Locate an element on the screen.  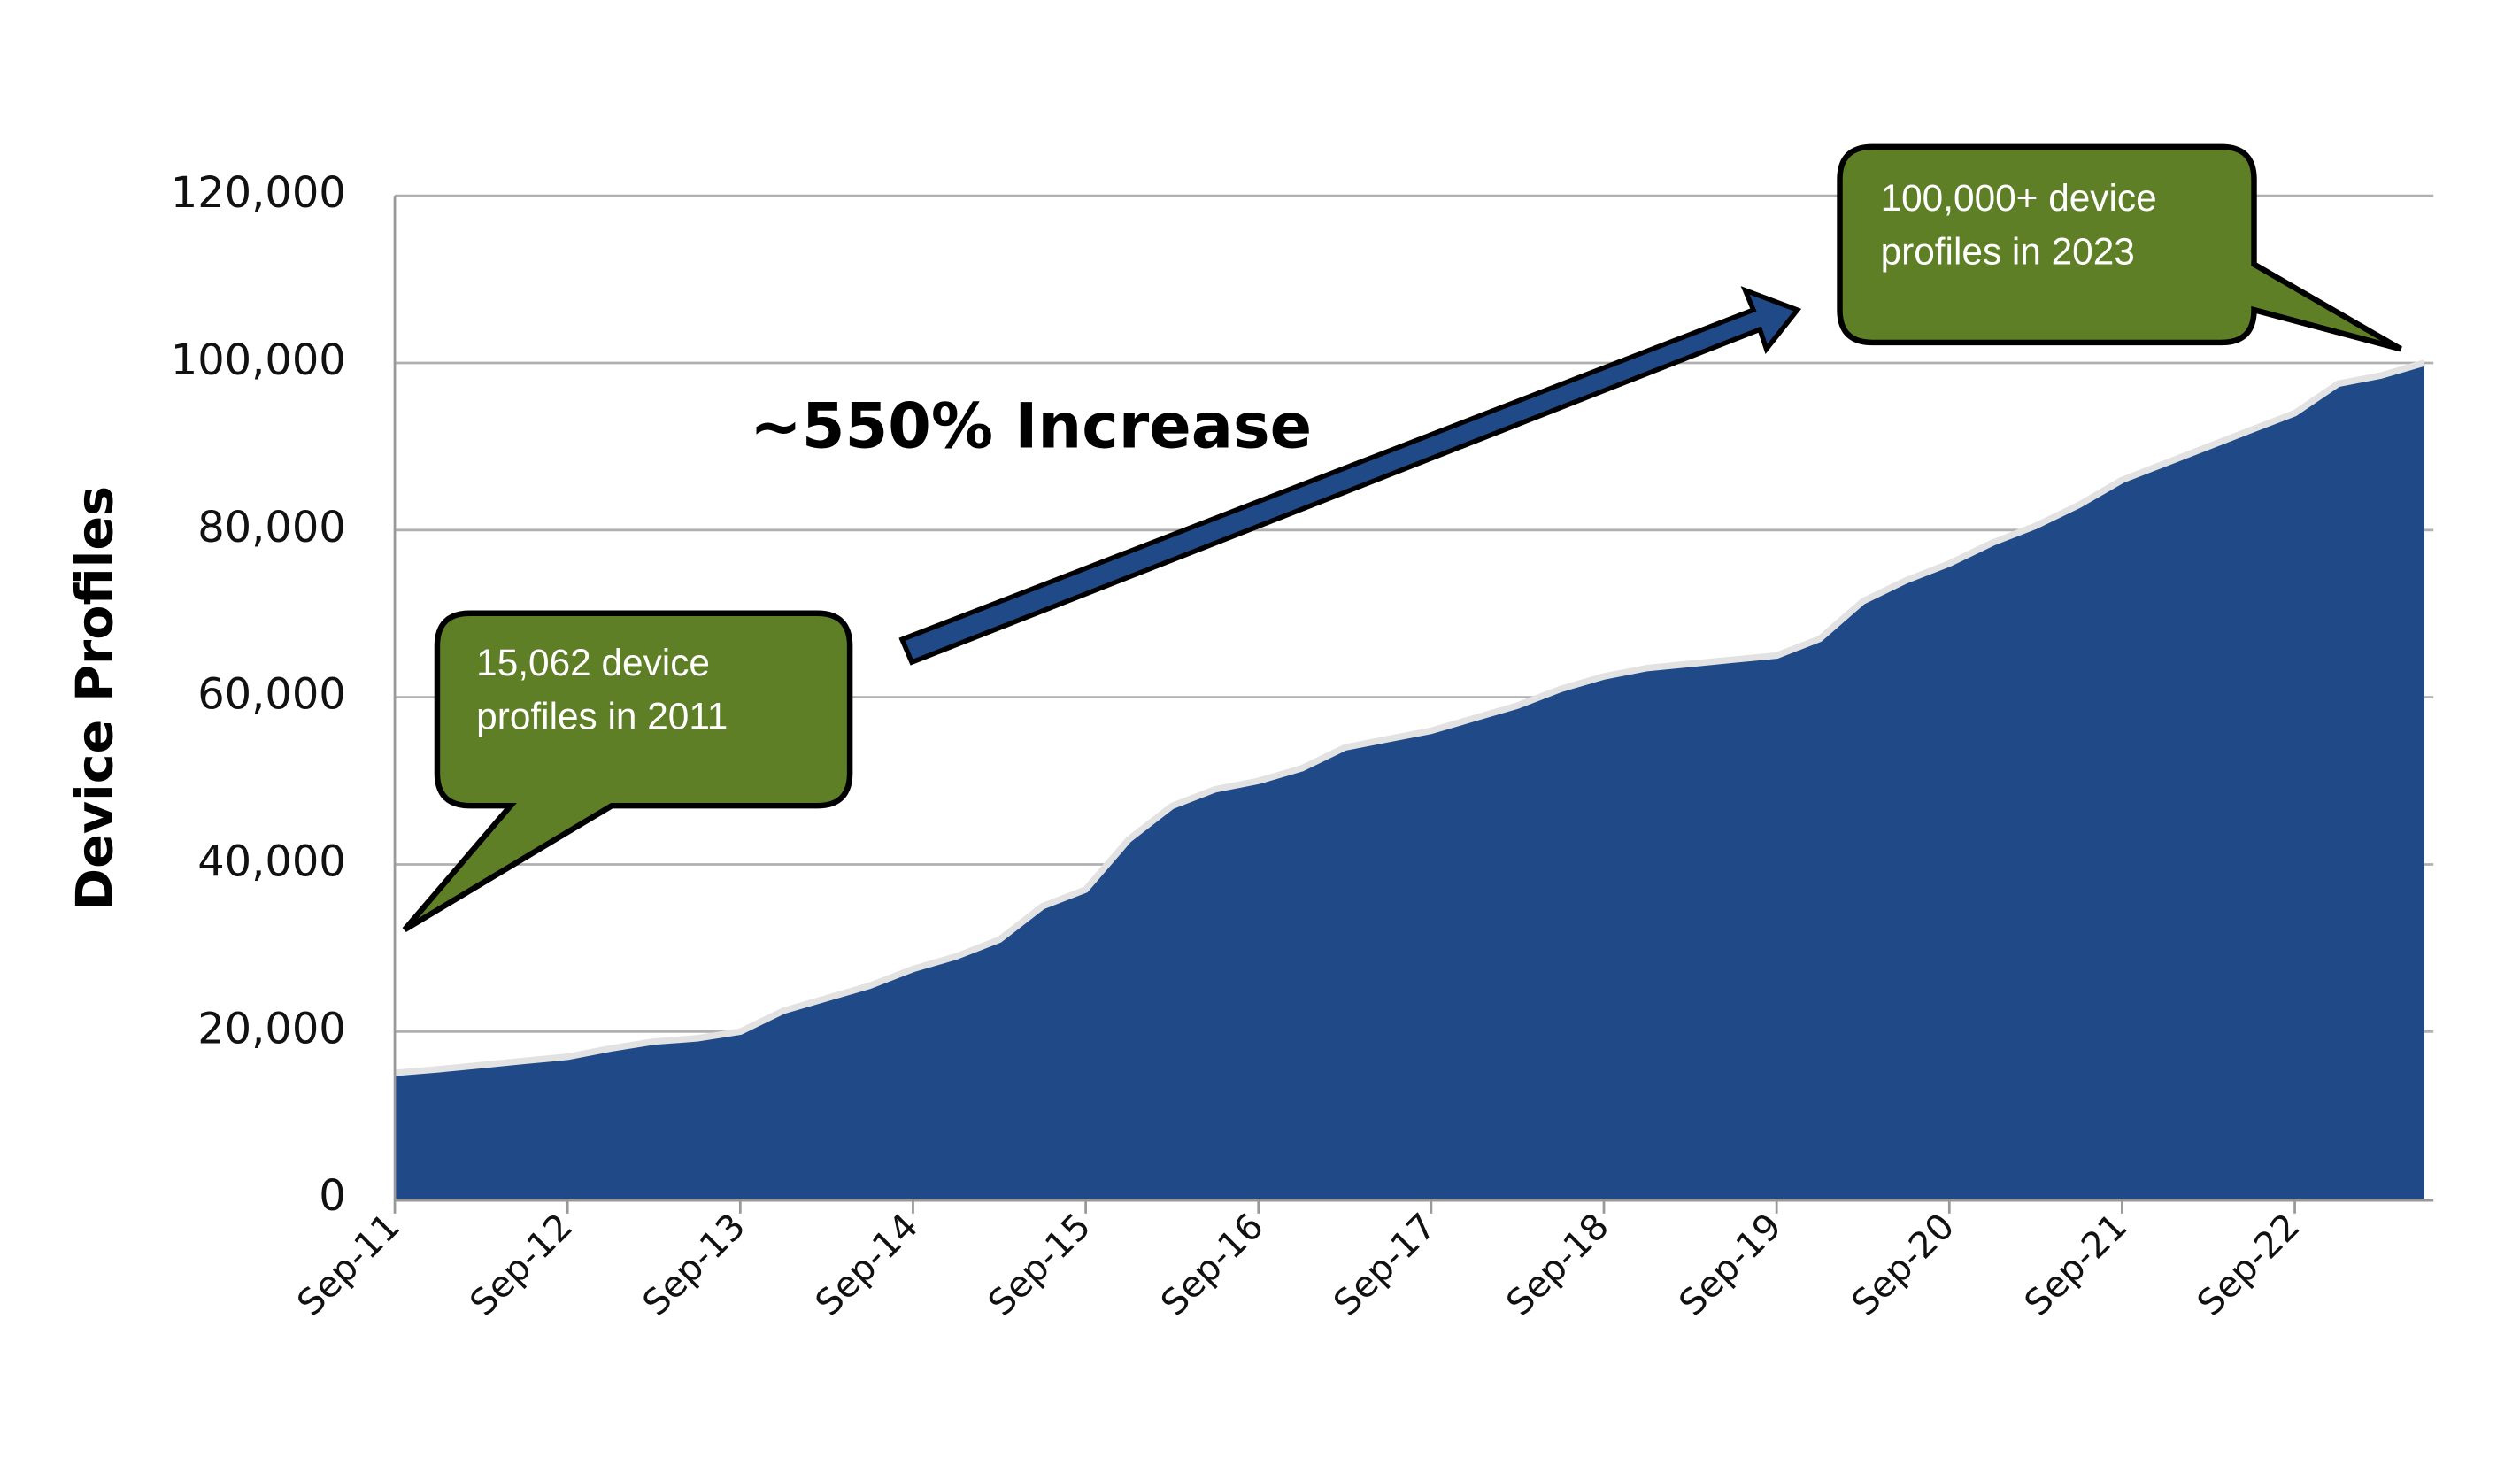
y-tick-label: 60,000 is located at coordinates (271, 695).